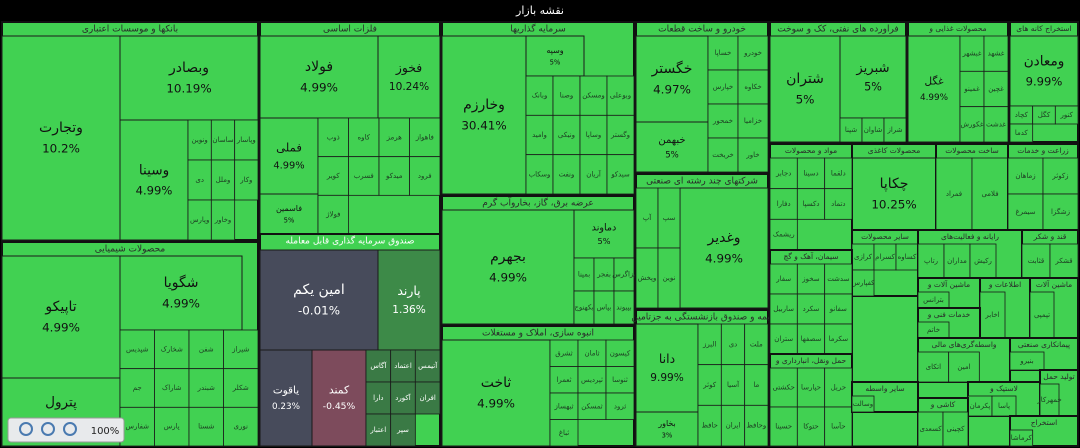  What do you see at coordinates (604, 308) in the screenshot?
I see `minor-name: بپاس` at bounding box center [604, 308].